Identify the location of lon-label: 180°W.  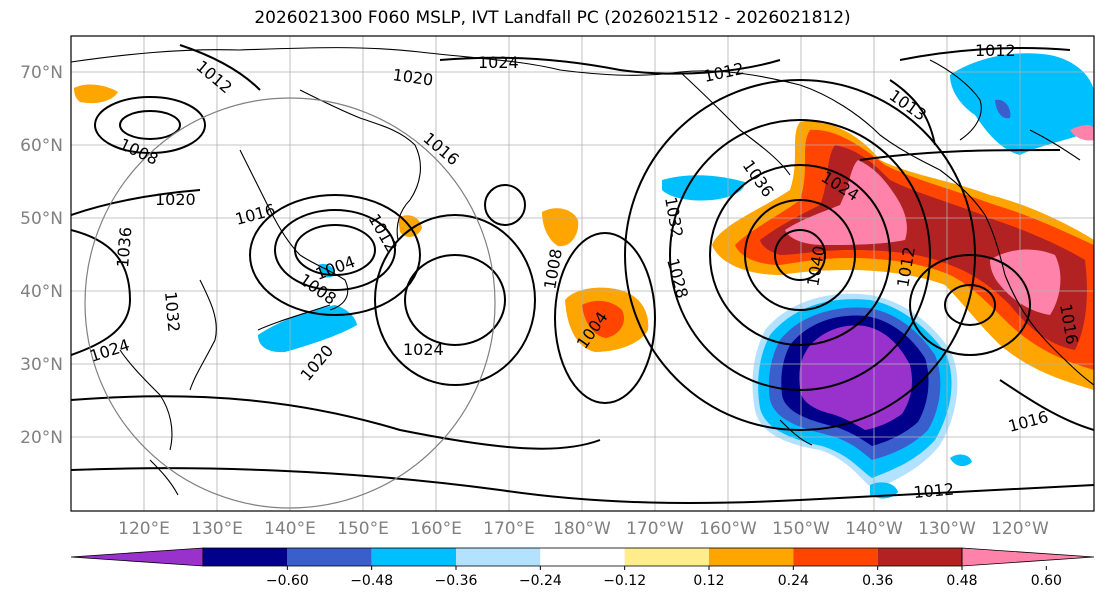
(582, 529).